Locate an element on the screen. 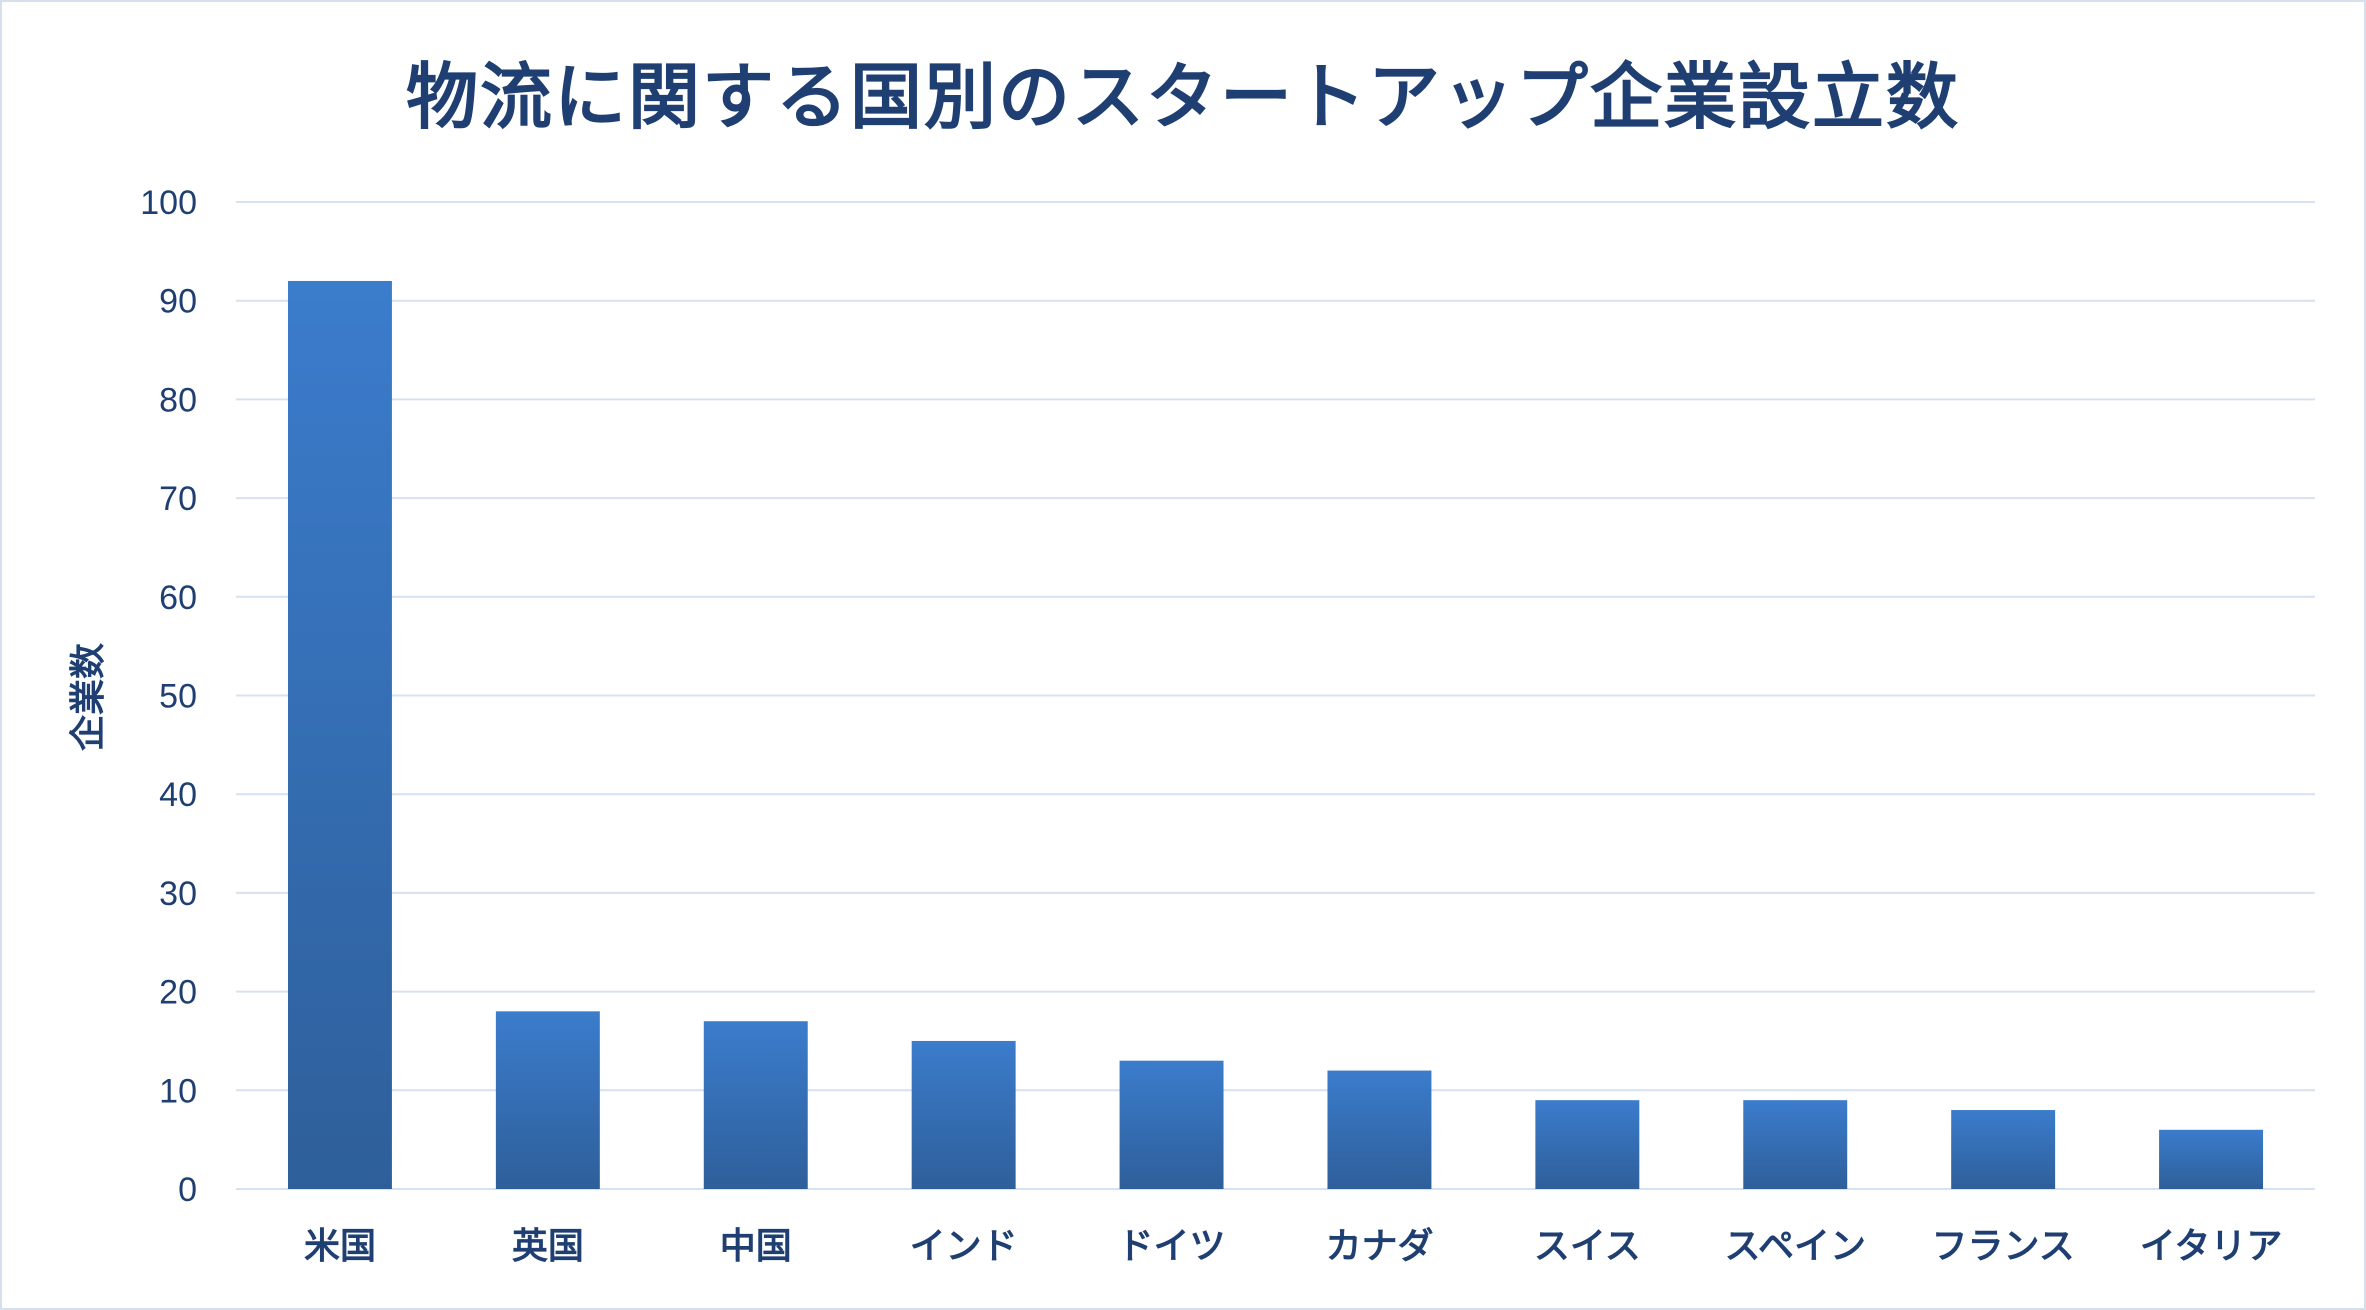  y-tick-label: 70 is located at coordinates (178, 499).